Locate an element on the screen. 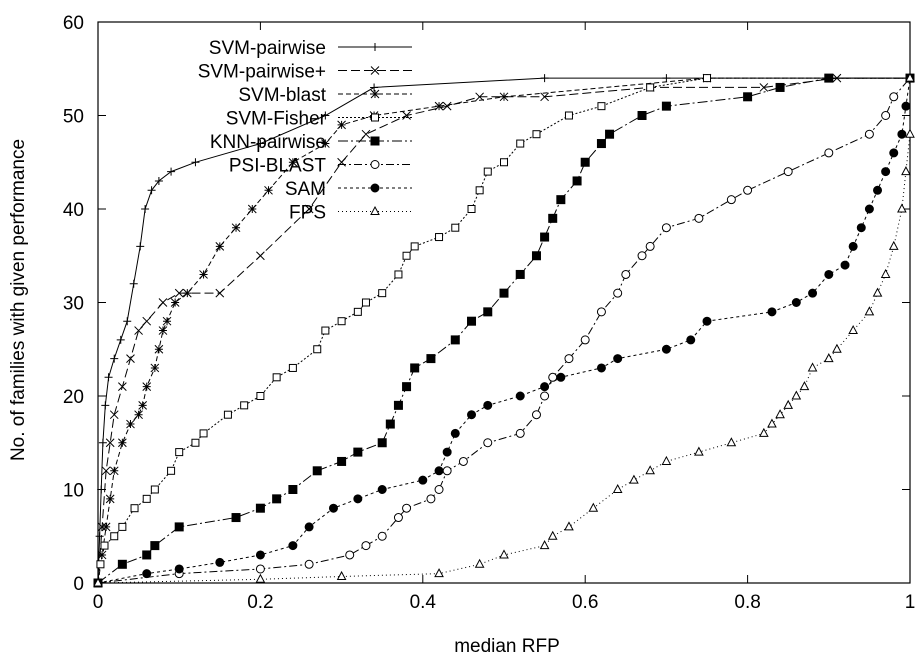 Image resolution: width=915 pixels, height=662 pixels. y-axis-label: No. of families with given performance is located at coordinates (18, 300).